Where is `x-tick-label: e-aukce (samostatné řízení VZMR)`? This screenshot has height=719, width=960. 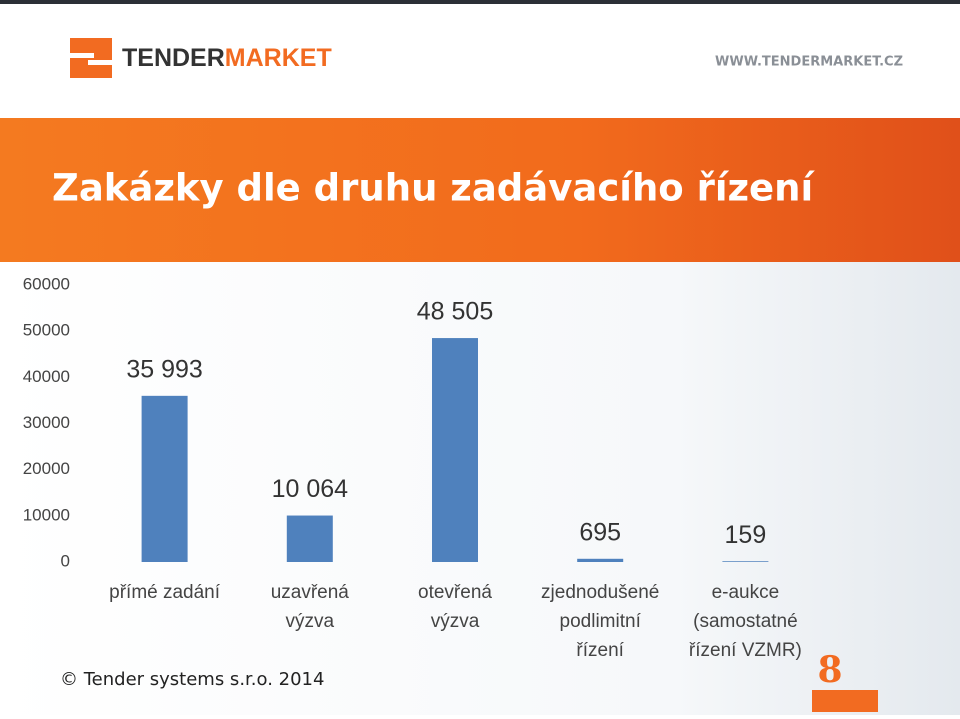
x-tick-label: e-aukce (samostatné řízení VZMR) is located at coordinates (745, 621).